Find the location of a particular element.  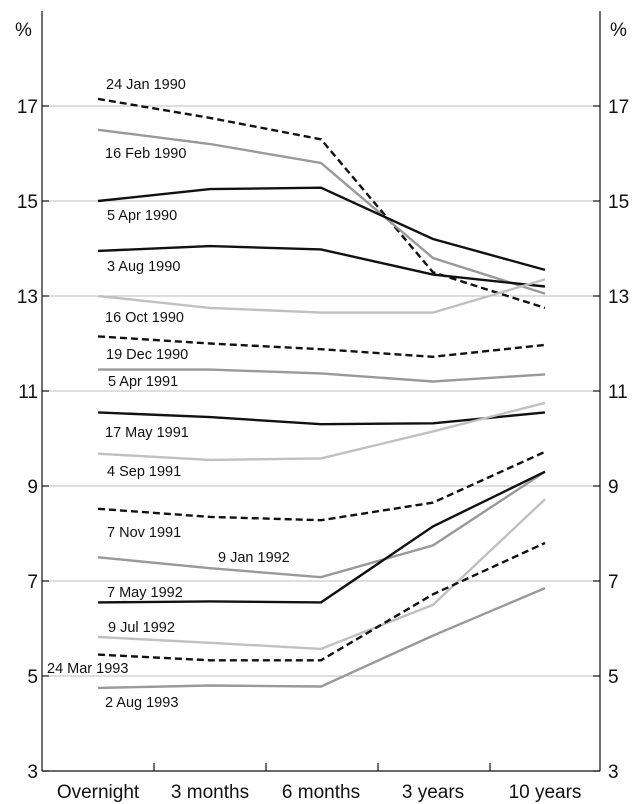

series-label: 2 Aug 1993 is located at coordinates (141, 703).